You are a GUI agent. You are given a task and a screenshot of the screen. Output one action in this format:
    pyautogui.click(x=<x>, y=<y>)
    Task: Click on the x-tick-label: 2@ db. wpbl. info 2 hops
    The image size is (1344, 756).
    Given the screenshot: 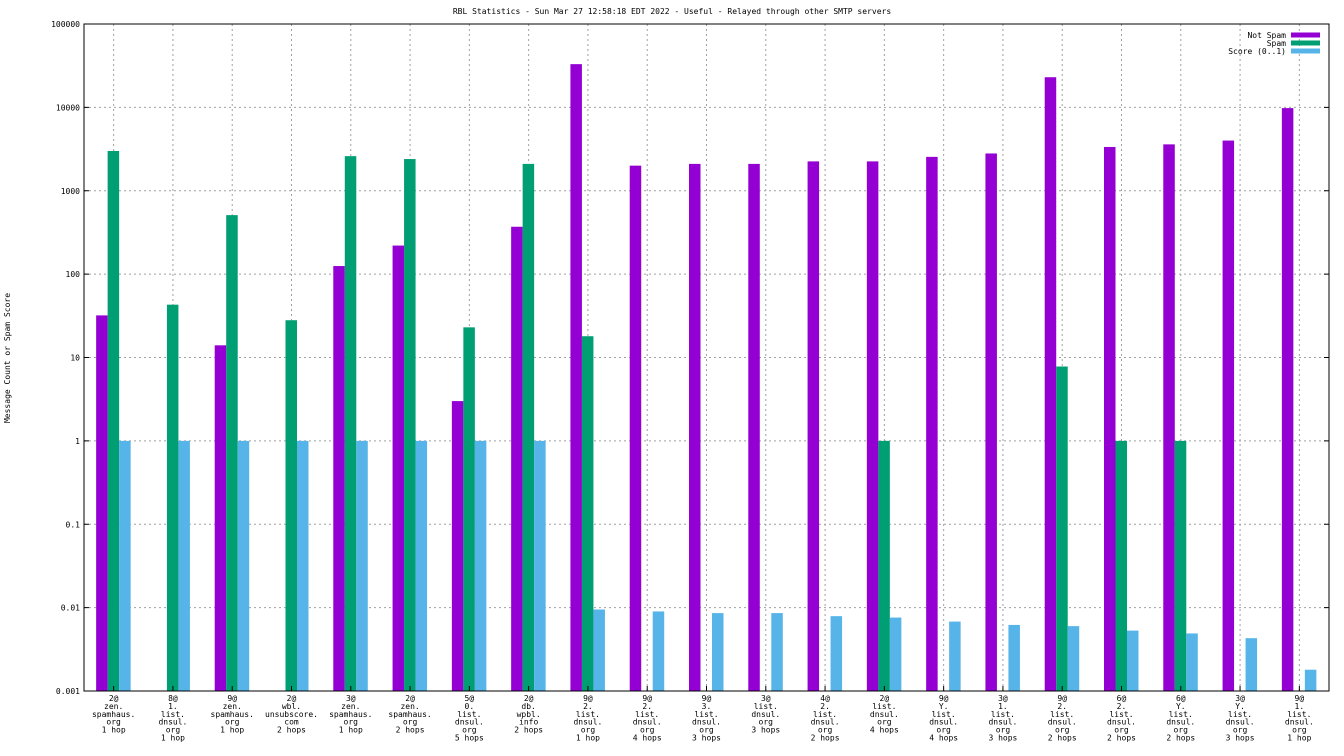 What is the action you would take?
    pyautogui.click(x=528, y=714)
    